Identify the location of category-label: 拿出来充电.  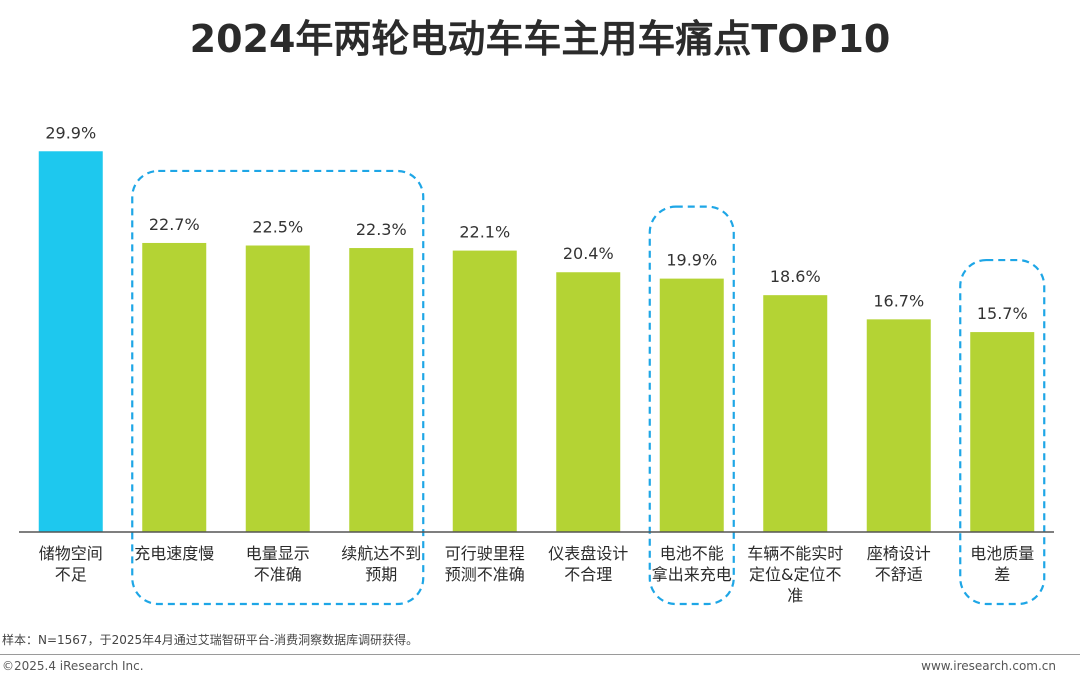
(692, 574).